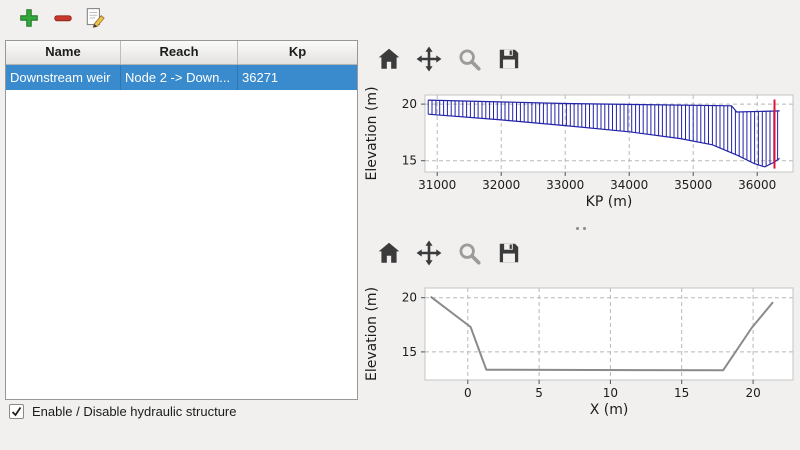  Describe the element at coordinates (297, 51) in the screenshot. I see `column-header-kp: Kp` at that location.